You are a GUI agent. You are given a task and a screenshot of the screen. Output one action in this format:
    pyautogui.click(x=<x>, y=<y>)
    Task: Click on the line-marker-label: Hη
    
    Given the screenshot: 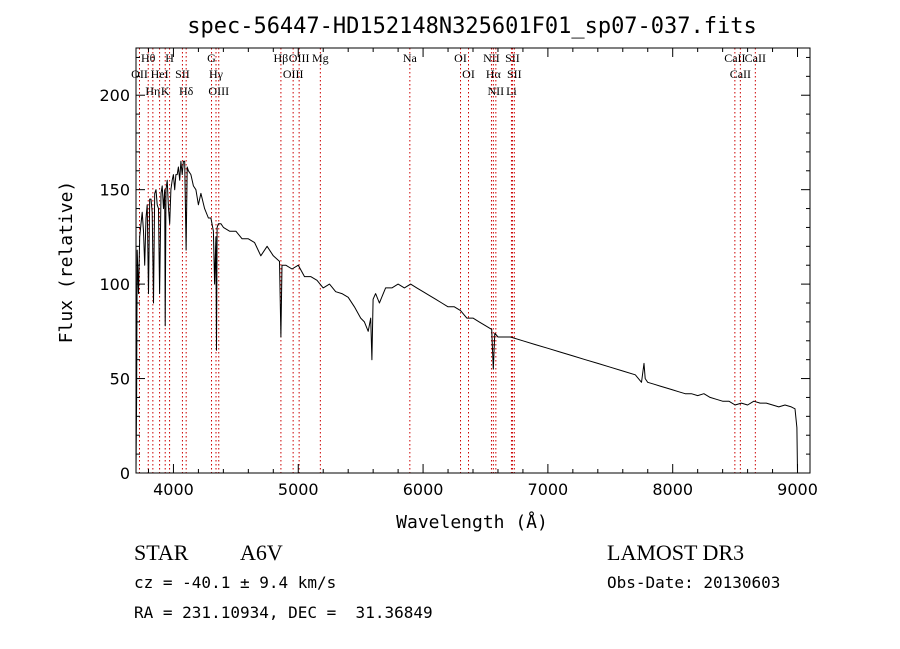 What is the action you would take?
    pyautogui.click(x=152, y=91)
    